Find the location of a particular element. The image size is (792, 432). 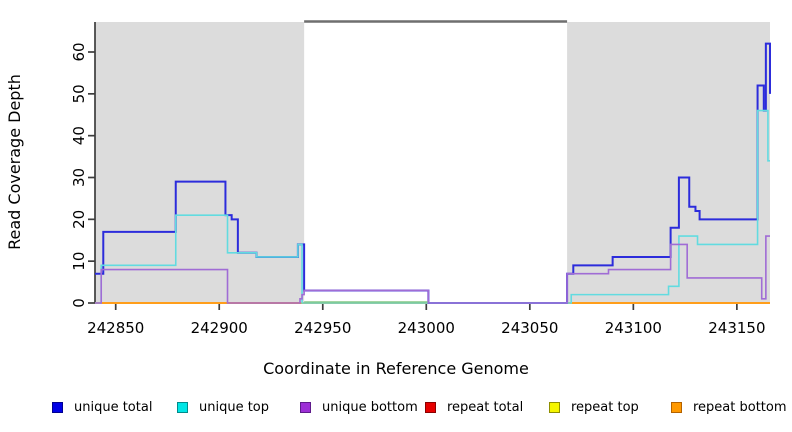

legend-swatch-unique-top is located at coordinates (182, 407).